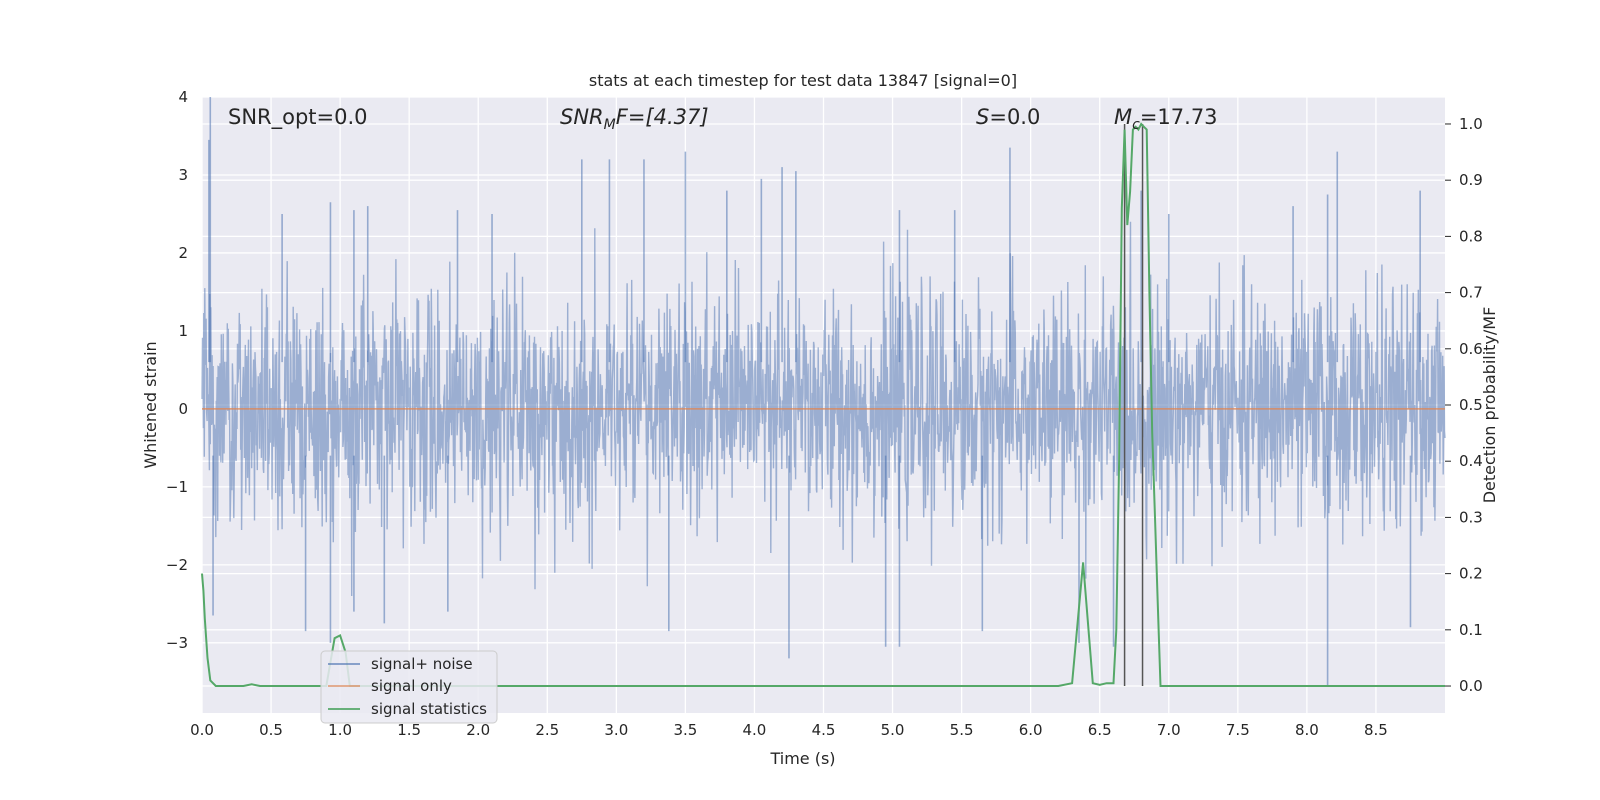 The image size is (1600, 800). Describe the element at coordinates (1179, 117) in the screenshot. I see `annotation-mc-rest: =17.73` at that location.